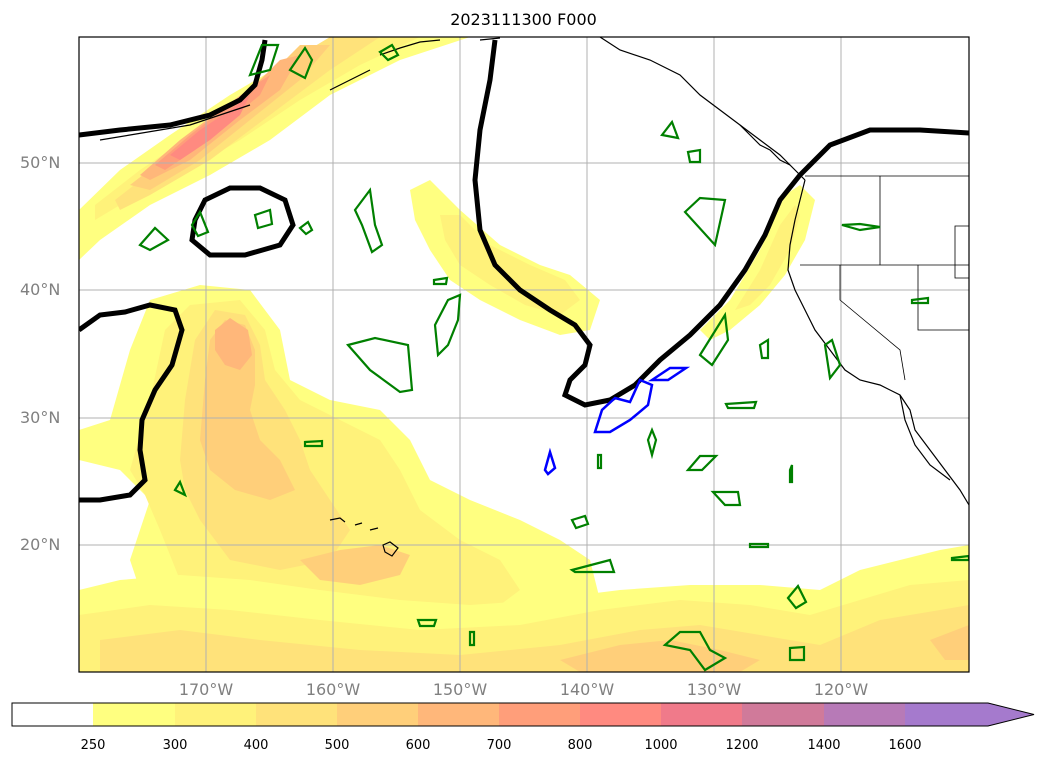  I want to click on colorbar-tick: 1400, so click(824, 745).